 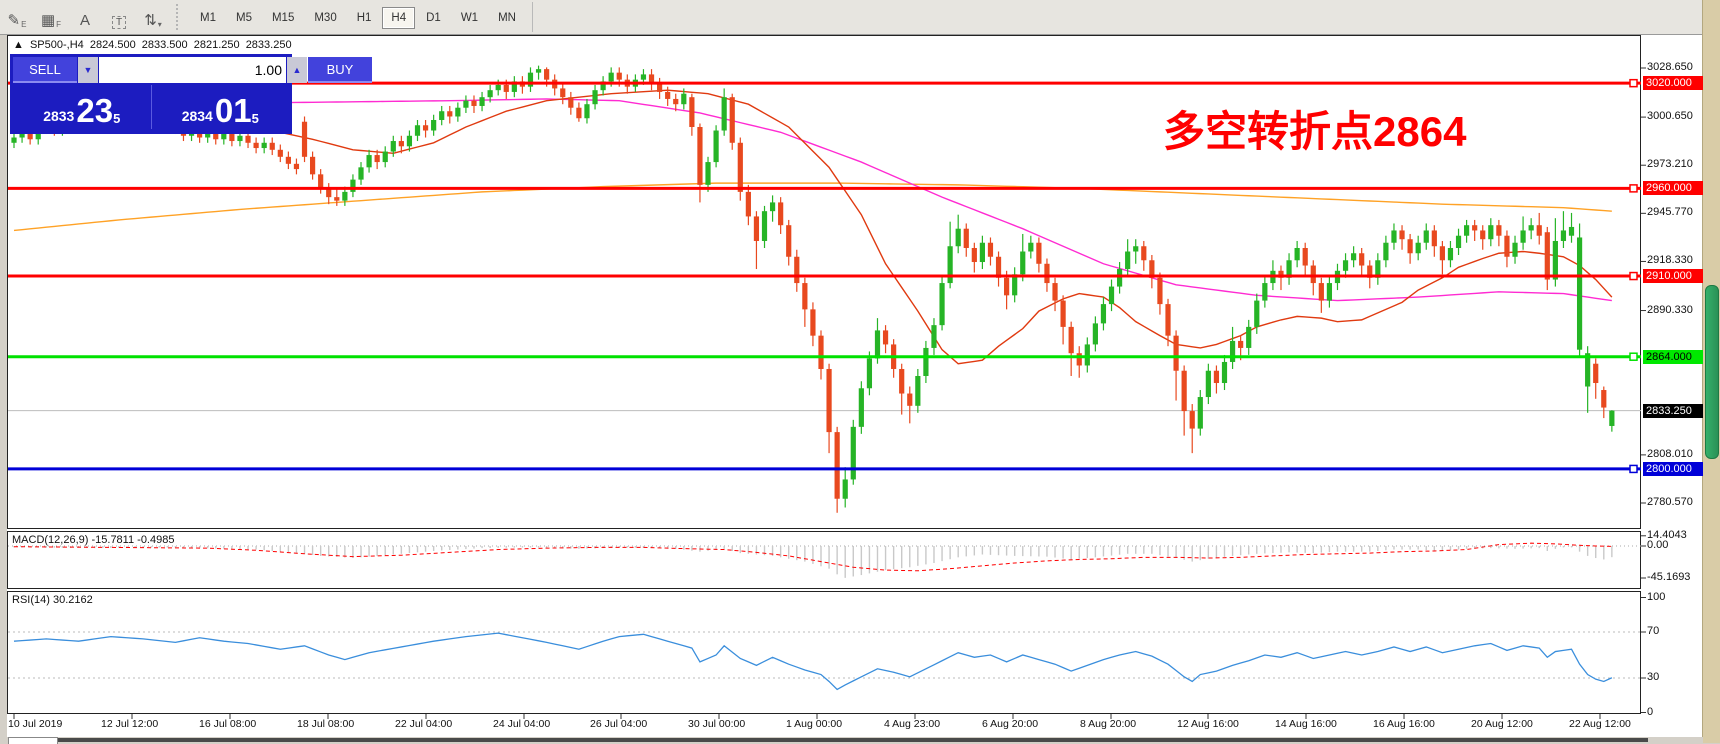 I want to click on sell-quote: 2833 23 5, so click(x=82, y=107).